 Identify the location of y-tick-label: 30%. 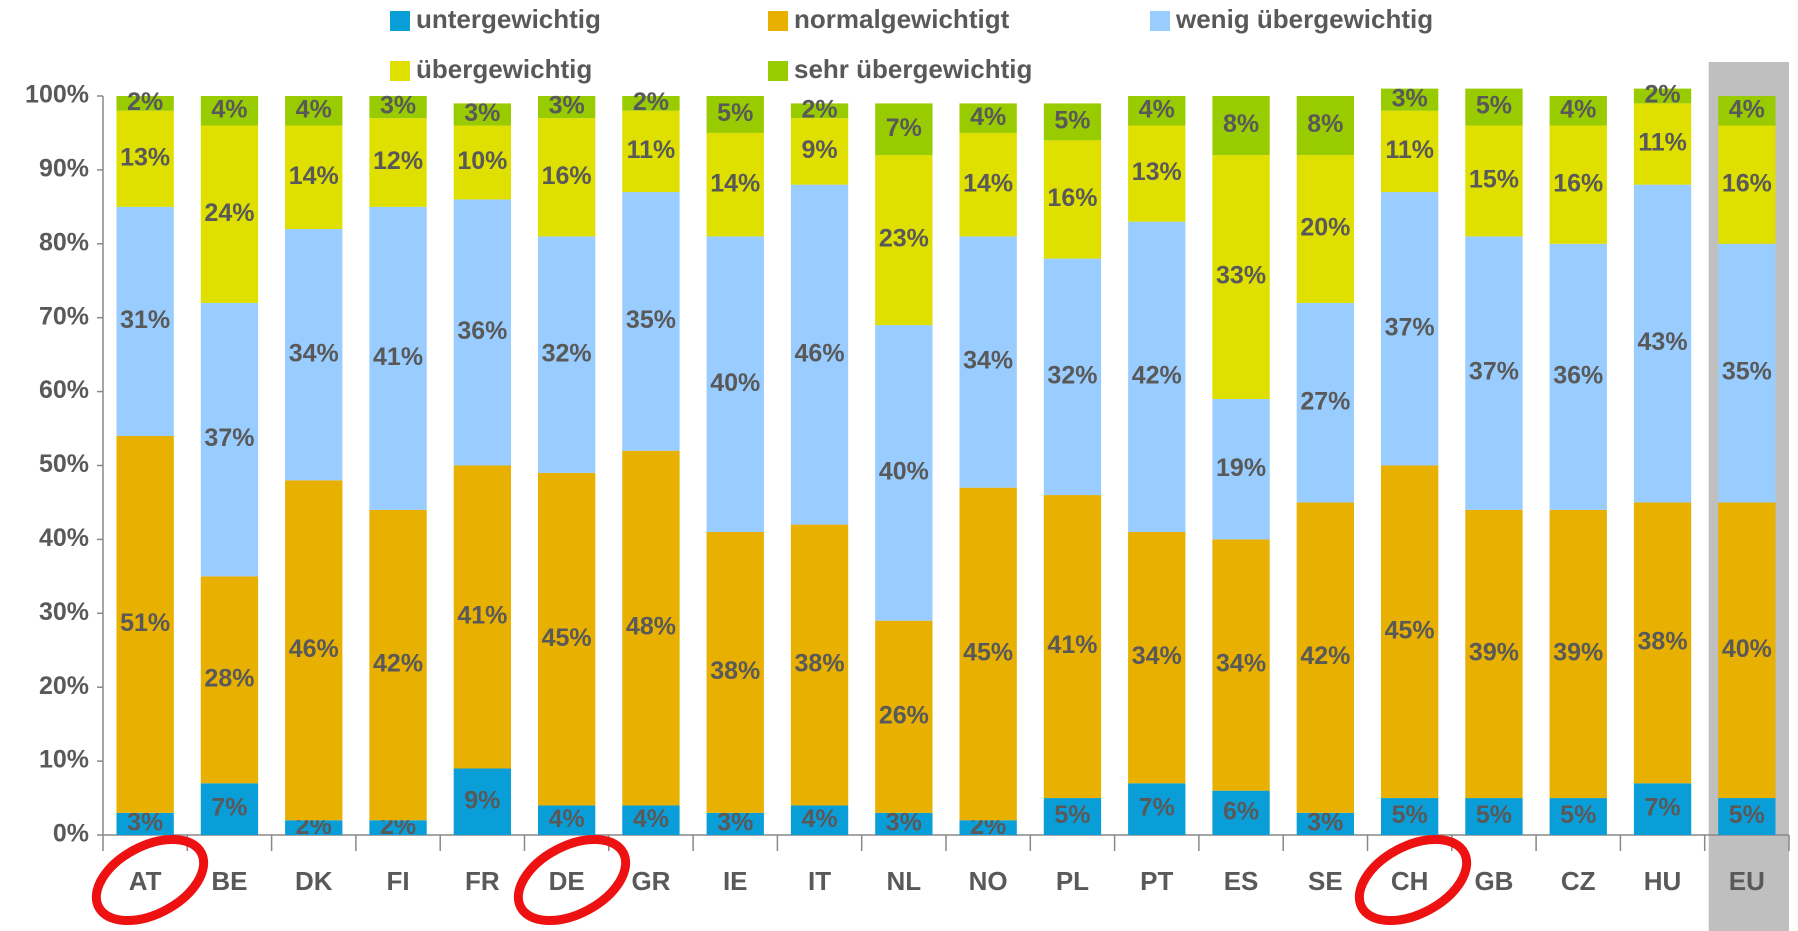
(64, 612).